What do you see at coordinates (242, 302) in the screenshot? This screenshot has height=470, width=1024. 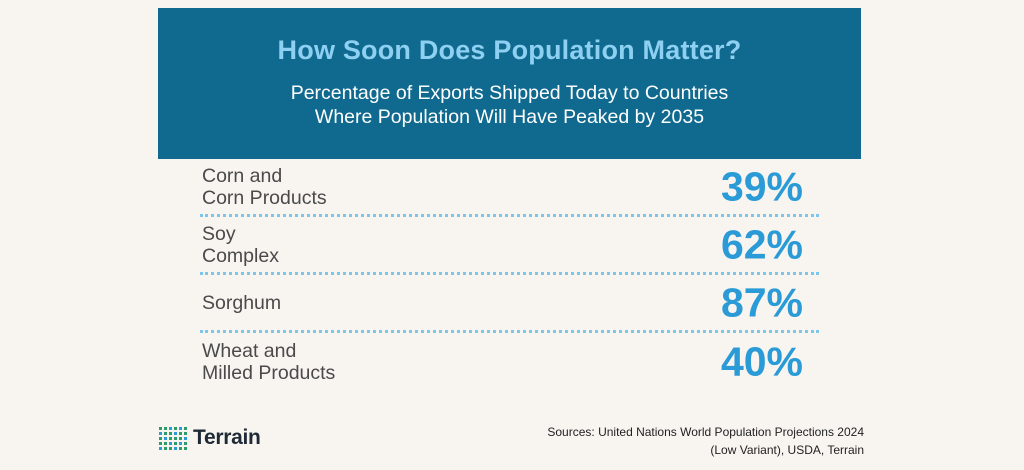 I see `row-label-line: Sorghum` at bounding box center [242, 302].